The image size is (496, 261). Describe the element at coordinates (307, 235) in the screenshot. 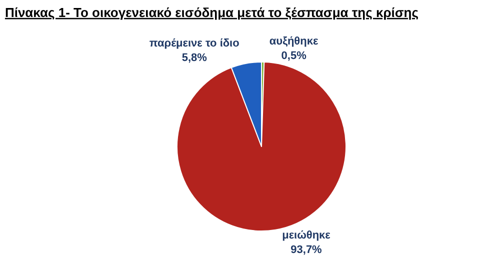

I see `slice-label: μειώθηκε` at that location.